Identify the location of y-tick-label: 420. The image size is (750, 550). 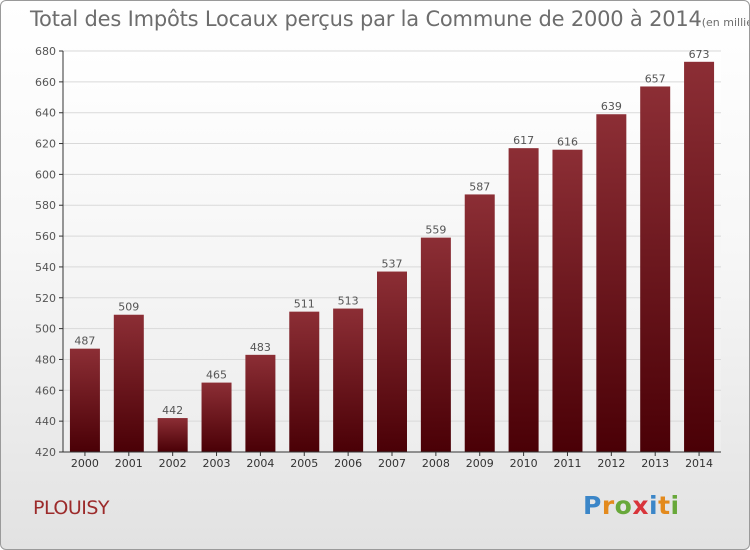
(45, 452).